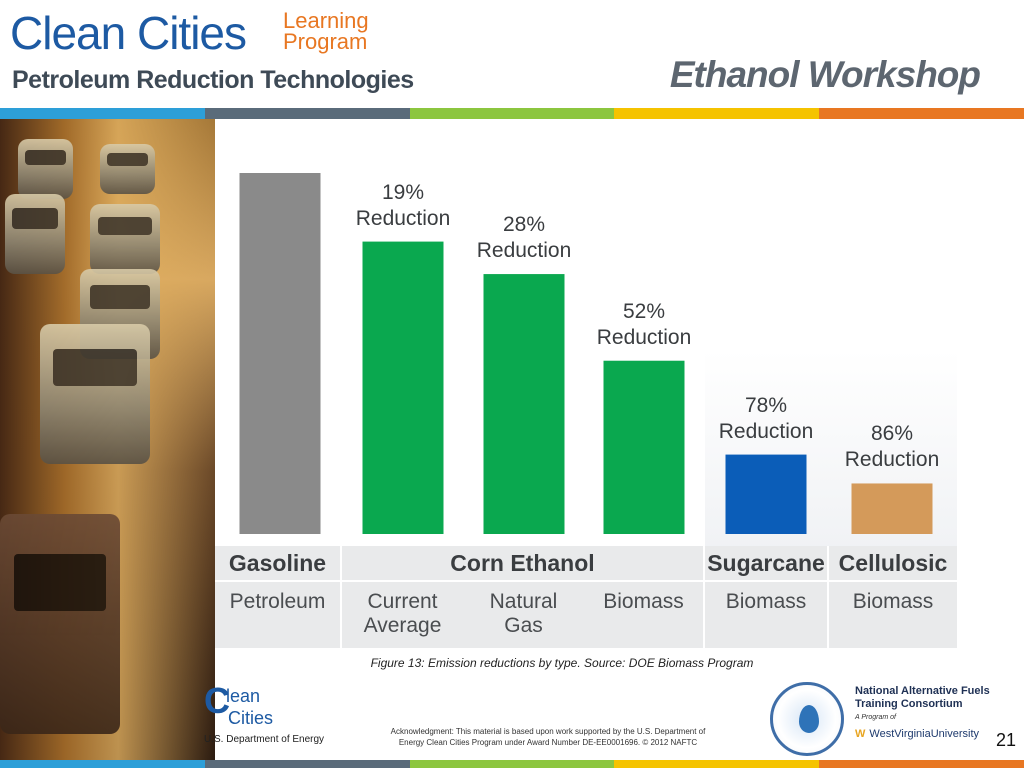 Image resolution: width=1024 pixels, height=768 pixels. What do you see at coordinates (860, 734) in the screenshot?
I see `wvu-mark-icon: W` at bounding box center [860, 734].